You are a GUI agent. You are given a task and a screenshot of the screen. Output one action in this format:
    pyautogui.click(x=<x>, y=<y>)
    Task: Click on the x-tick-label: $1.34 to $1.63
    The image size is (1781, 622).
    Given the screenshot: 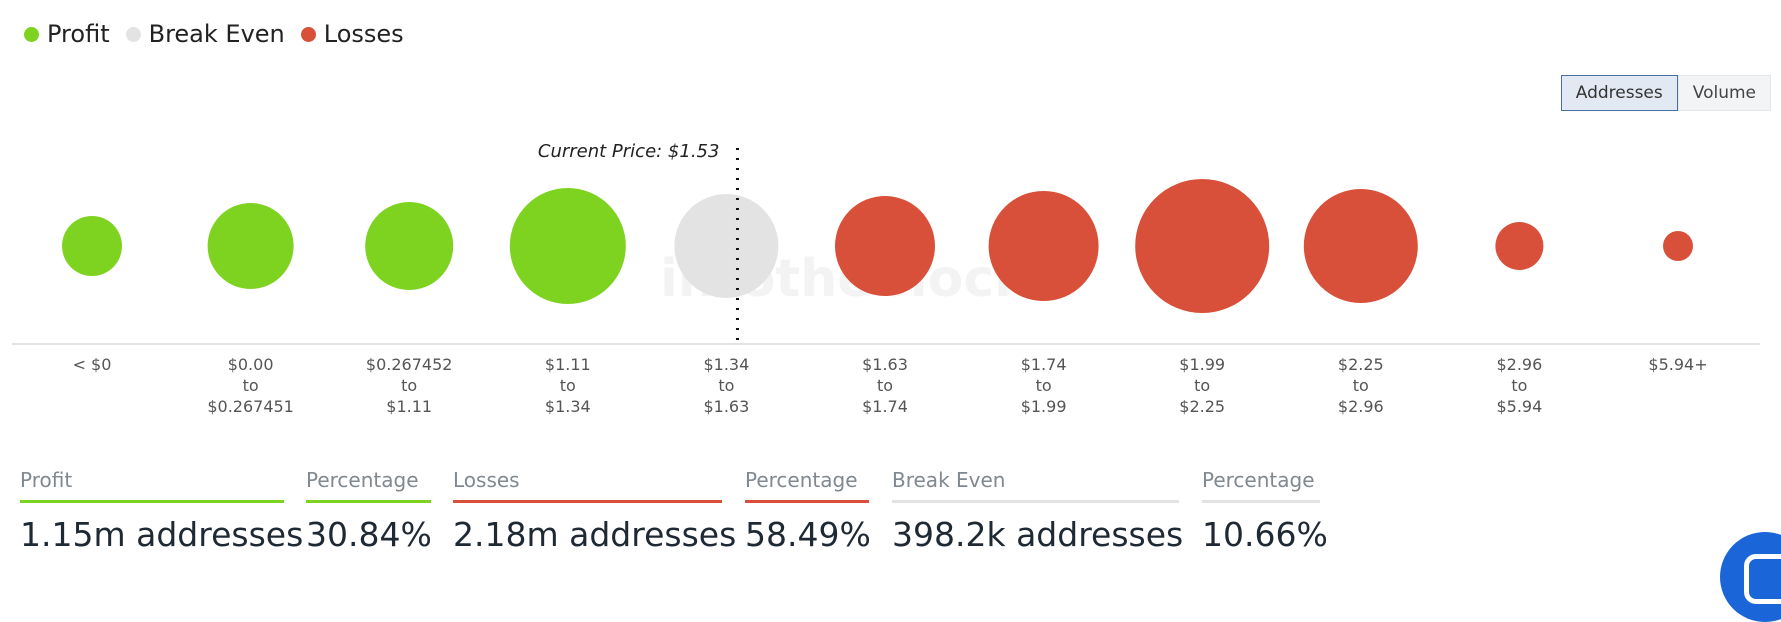 What is the action you would take?
    pyautogui.click(x=726, y=385)
    